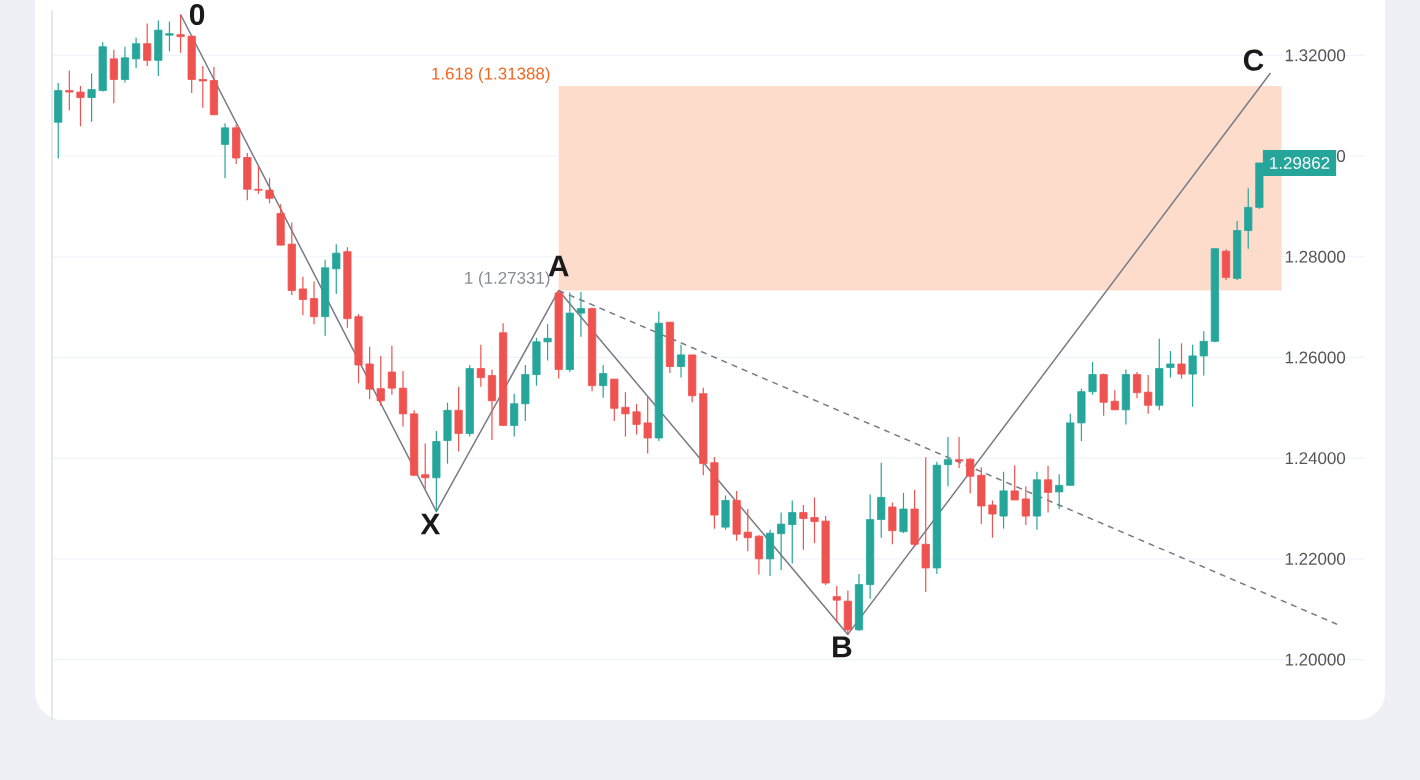 The image size is (1420, 780). I want to click on annotation: 1 (1.27331), so click(507, 279).